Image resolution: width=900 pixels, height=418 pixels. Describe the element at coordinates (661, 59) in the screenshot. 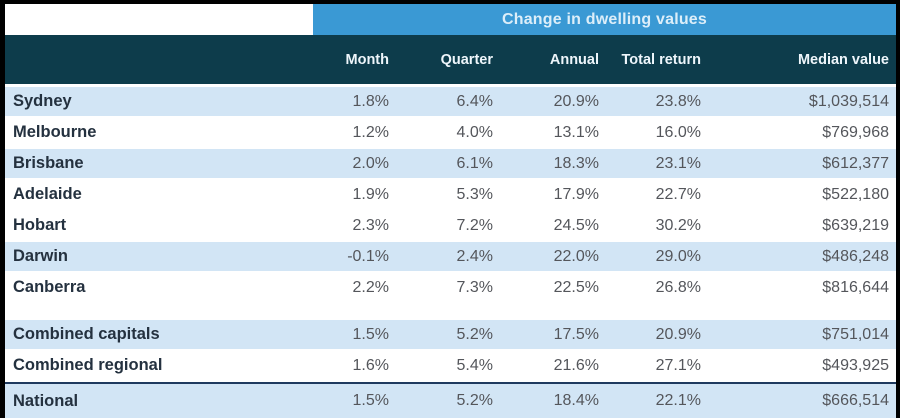

I see `column-header-total-return: Total return` at that location.